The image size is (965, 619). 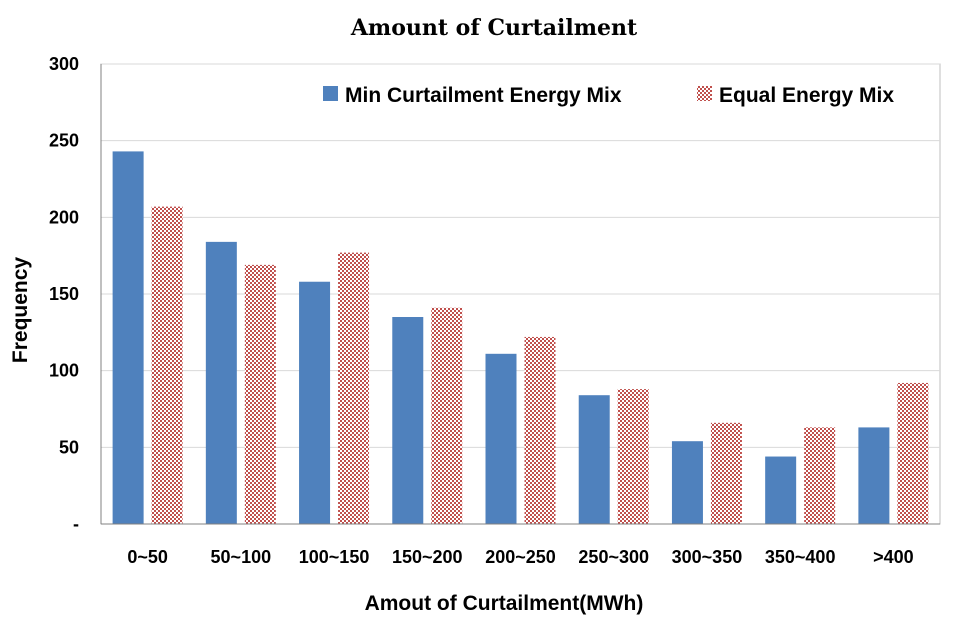 I want to click on x-tick-label: 350~400, so click(x=800, y=557).